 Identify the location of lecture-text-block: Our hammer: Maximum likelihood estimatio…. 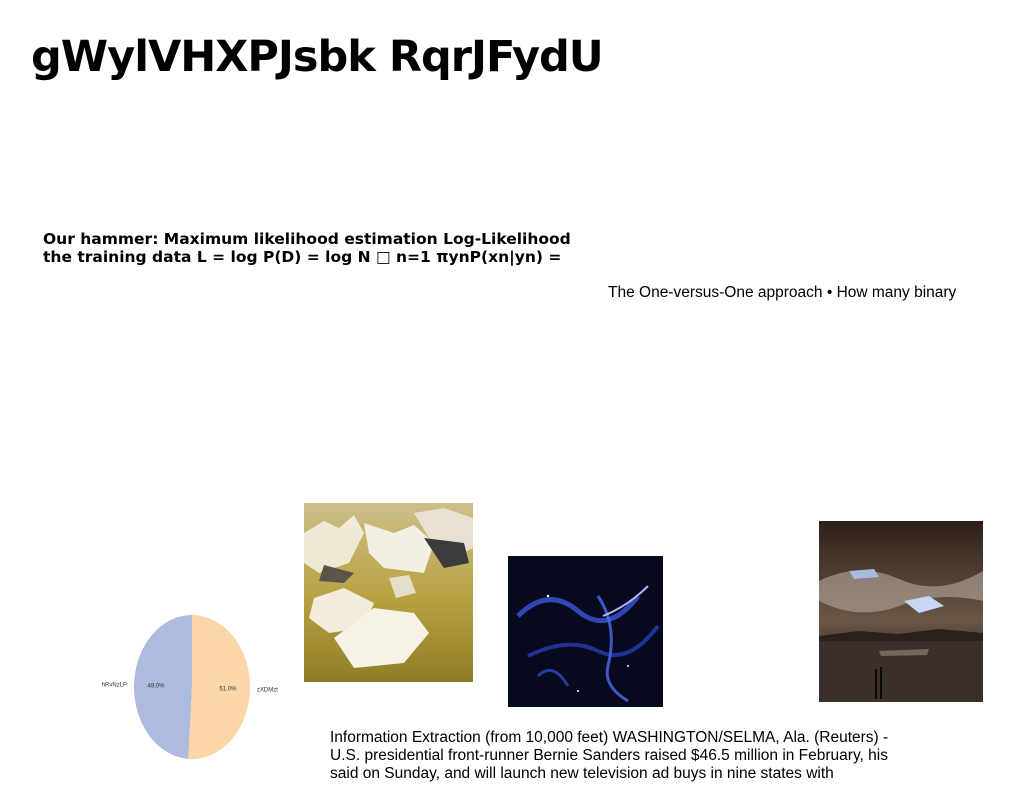
(333, 248).